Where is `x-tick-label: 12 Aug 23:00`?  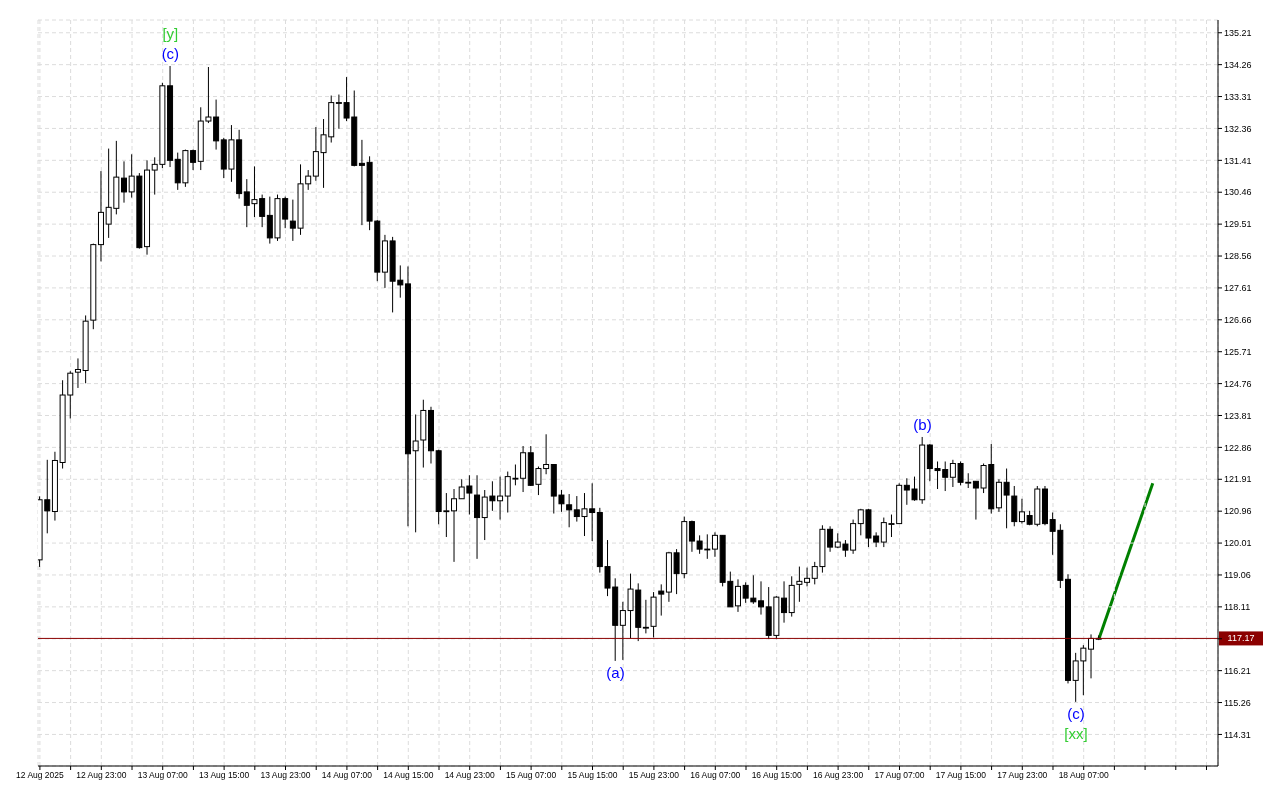
x-tick-label: 12 Aug 23:00 is located at coordinates (101, 775).